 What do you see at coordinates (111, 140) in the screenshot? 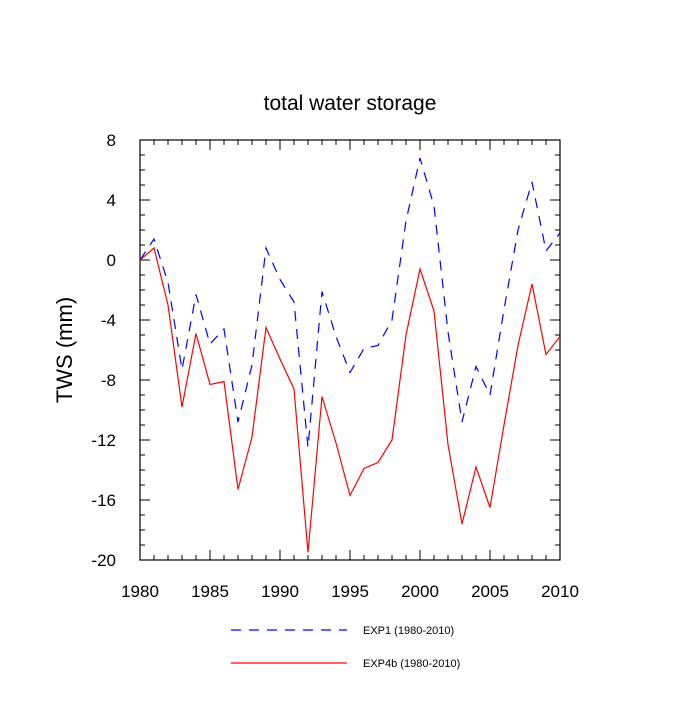
I see `y-tick-label: 8` at bounding box center [111, 140].